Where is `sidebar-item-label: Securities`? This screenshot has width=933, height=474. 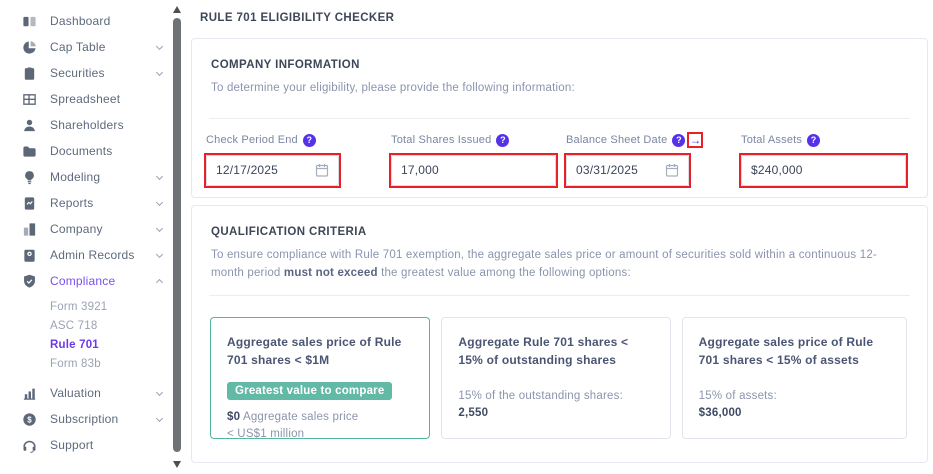 sidebar-item-label: Securities is located at coordinates (77, 73).